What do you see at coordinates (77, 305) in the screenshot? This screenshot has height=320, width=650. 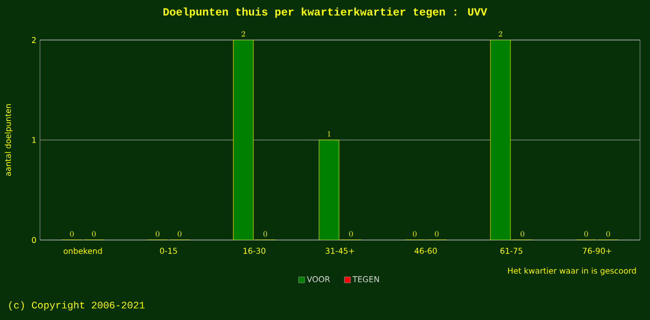 I see `text: (c) Copyright 2006-2021` at bounding box center [77, 305].